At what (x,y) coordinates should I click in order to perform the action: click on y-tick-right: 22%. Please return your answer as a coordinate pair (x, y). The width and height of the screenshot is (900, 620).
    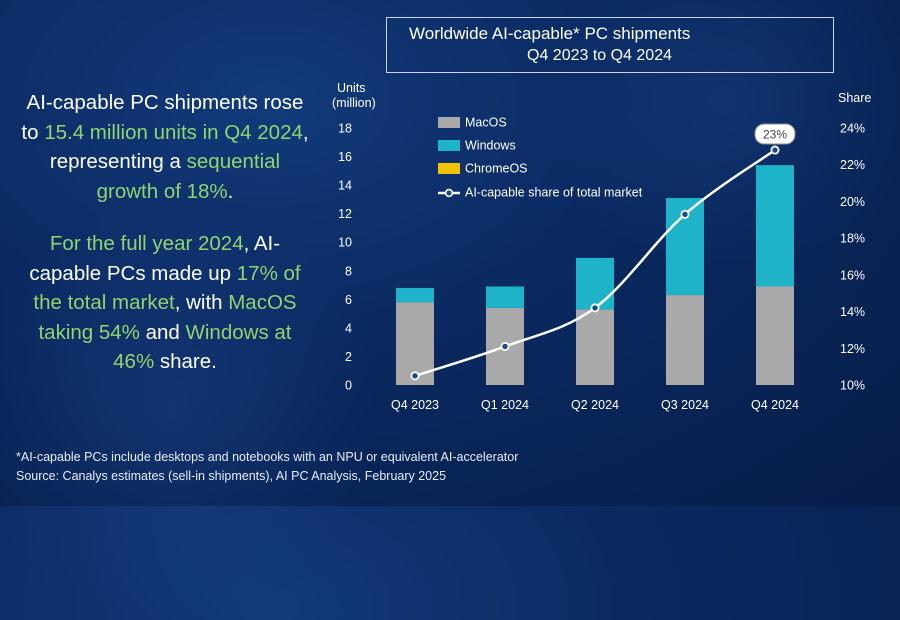
    Looking at the image, I should click on (852, 165).